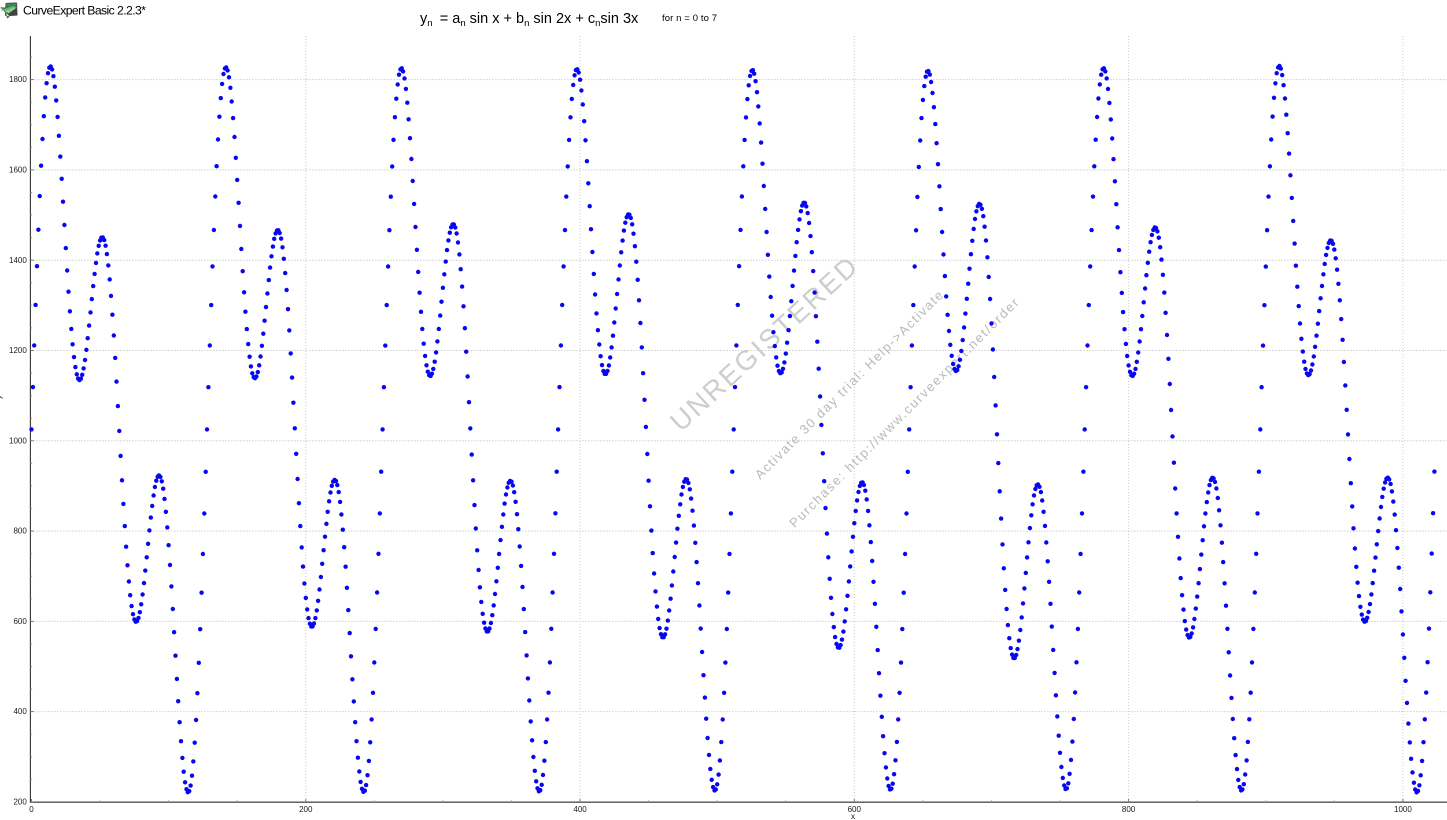 The image size is (1447, 820). Describe the element at coordinates (853, 815) in the screenshot. I see `svg-text: x` at that location.